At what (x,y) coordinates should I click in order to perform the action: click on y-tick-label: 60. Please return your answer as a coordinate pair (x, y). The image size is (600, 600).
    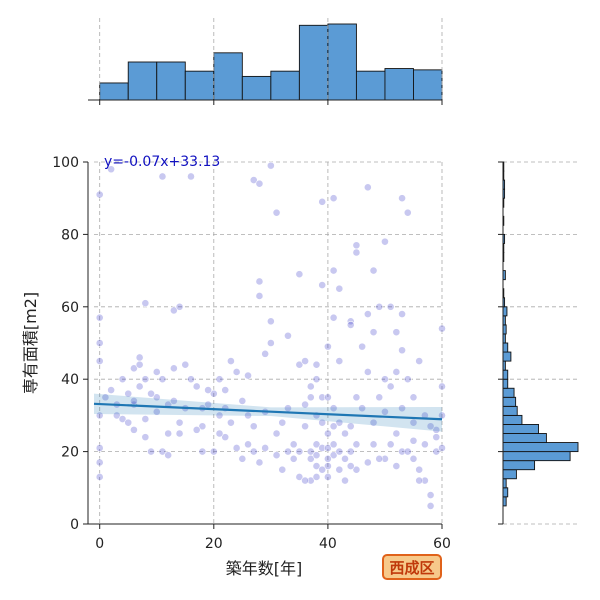
    Looking at the image, I should click on (70, 308).